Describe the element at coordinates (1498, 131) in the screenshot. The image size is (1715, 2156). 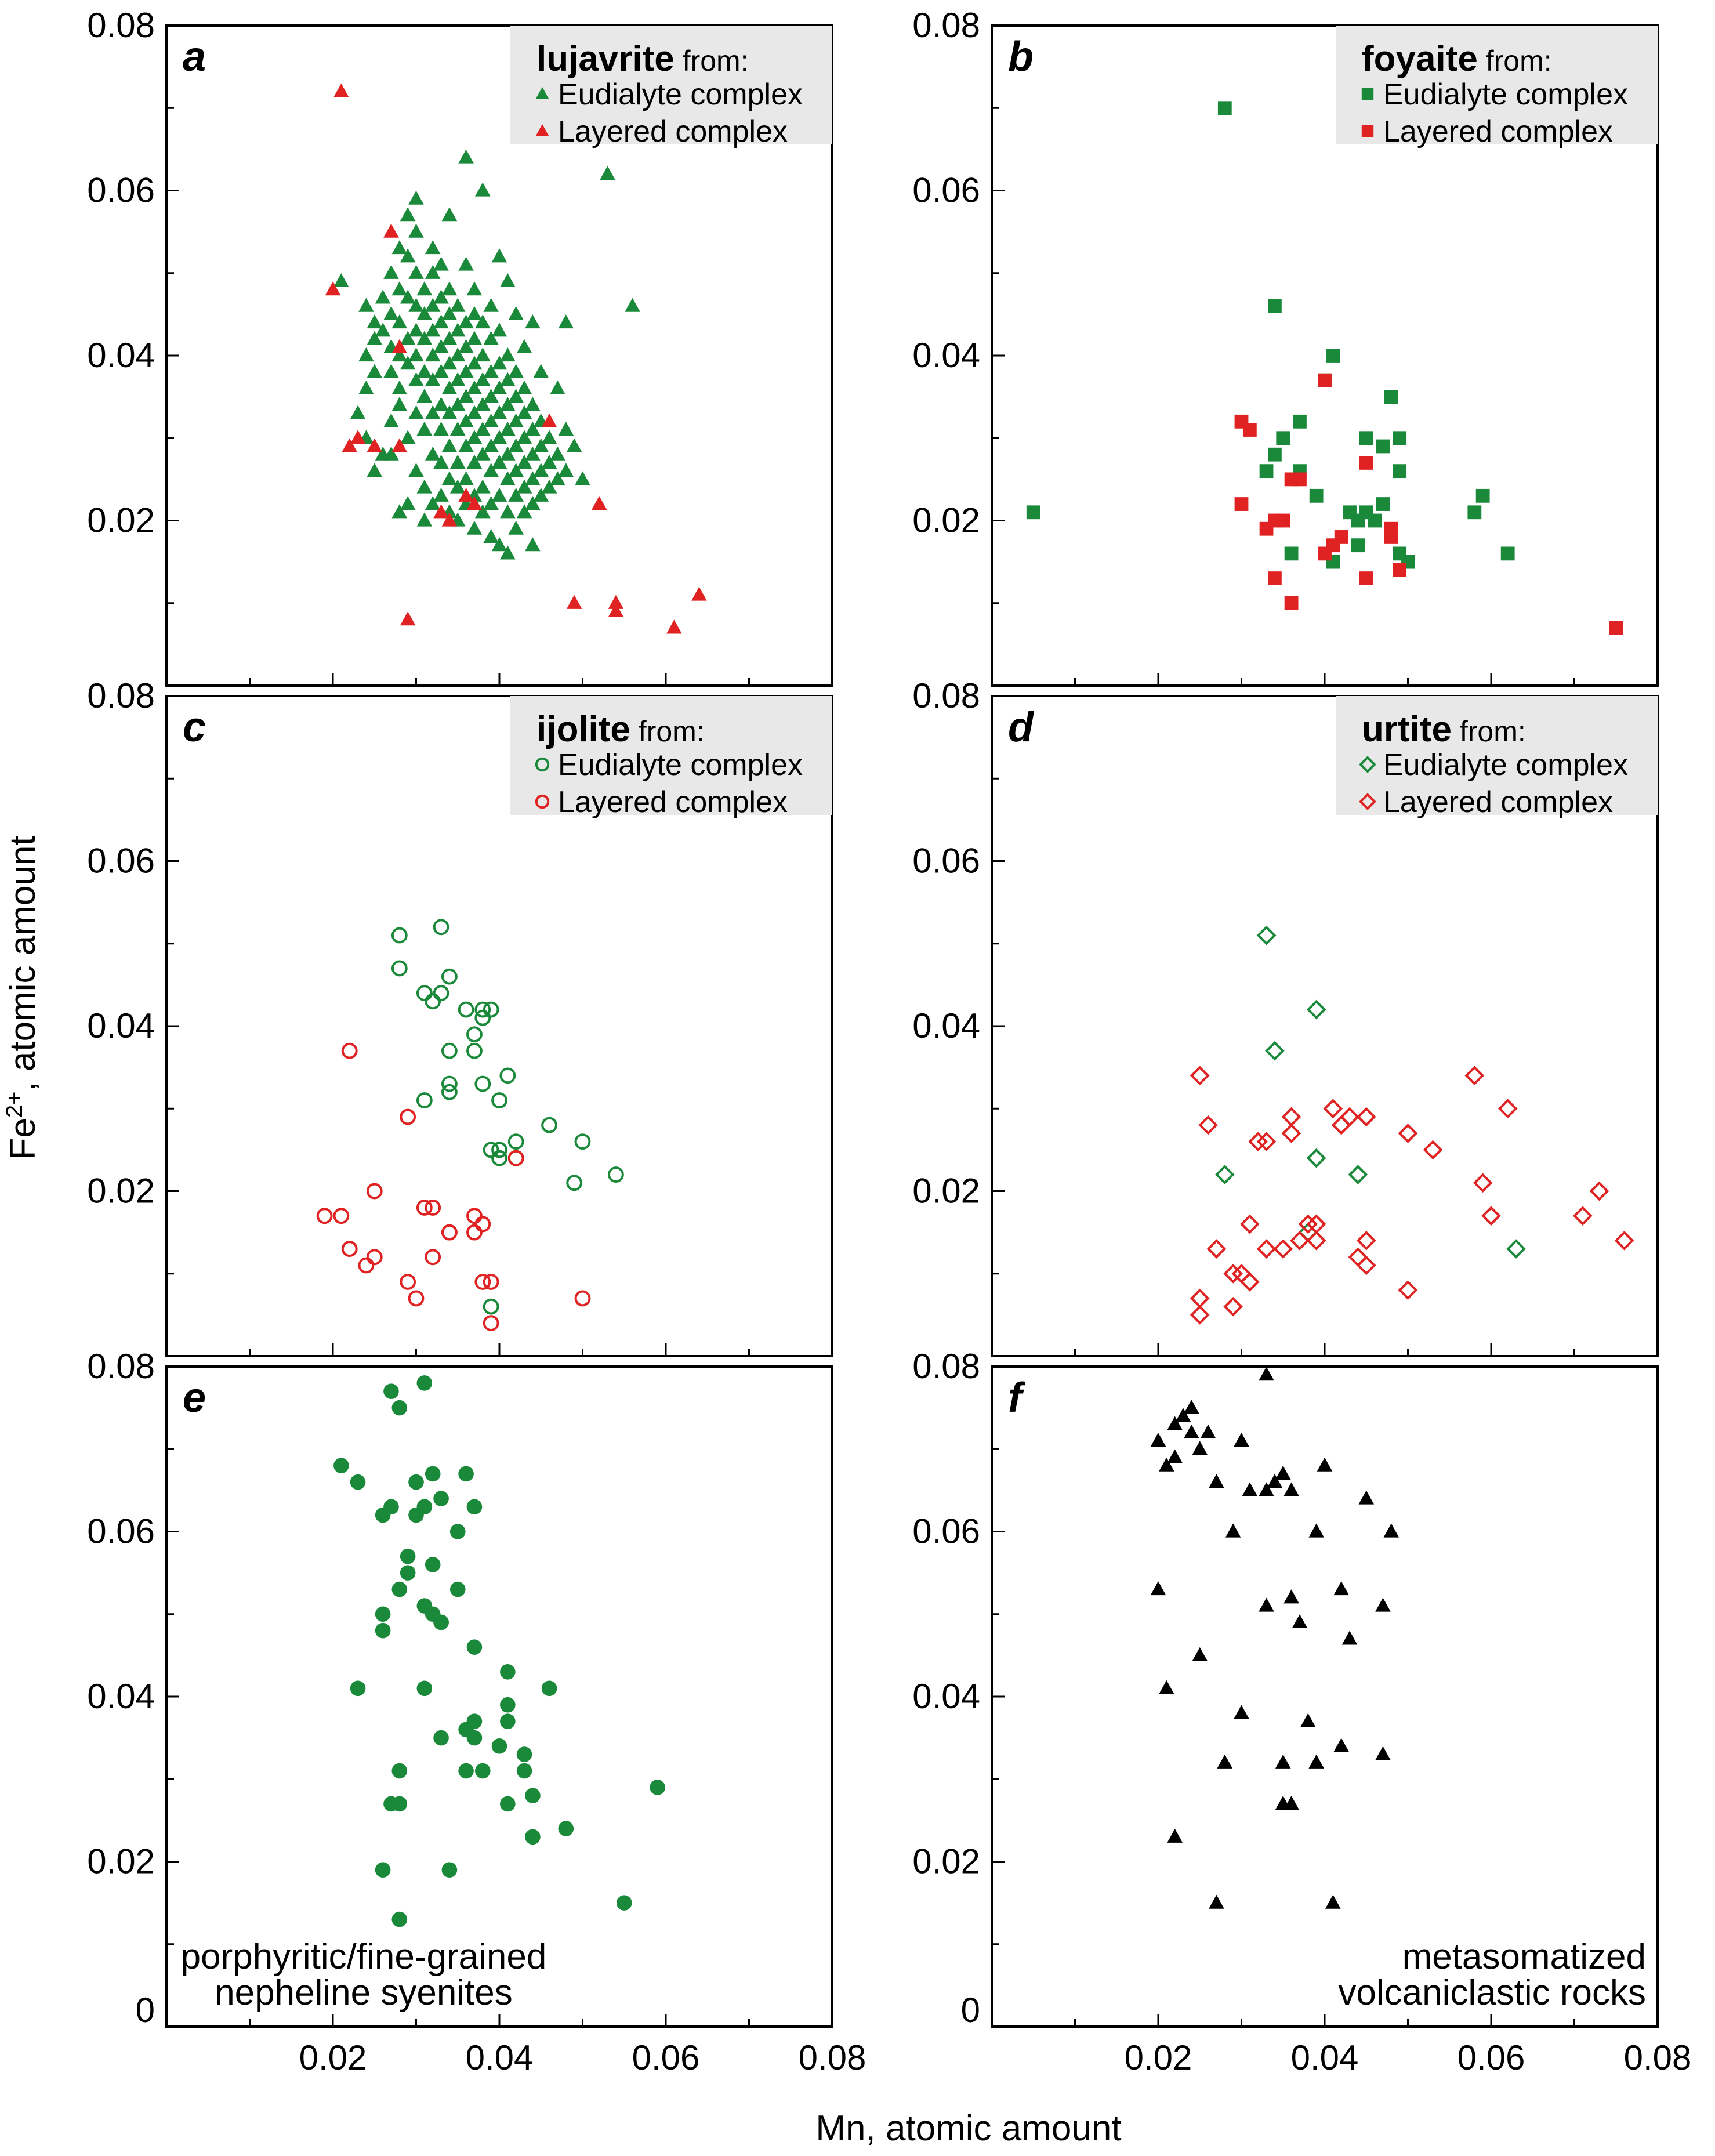
I see `legend-label: Layered complex` at that location.